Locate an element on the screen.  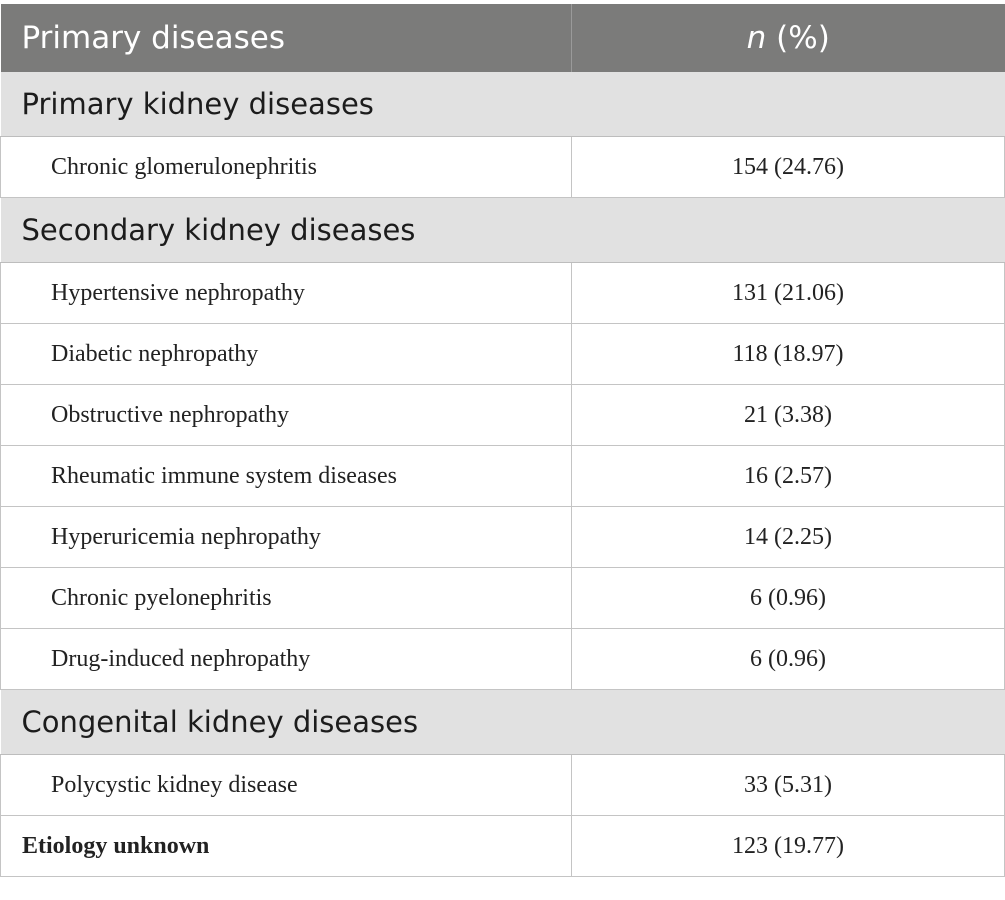
table-row: Drug-induced nephropathy 6 (0.96) is located at coordinates (502, 659).